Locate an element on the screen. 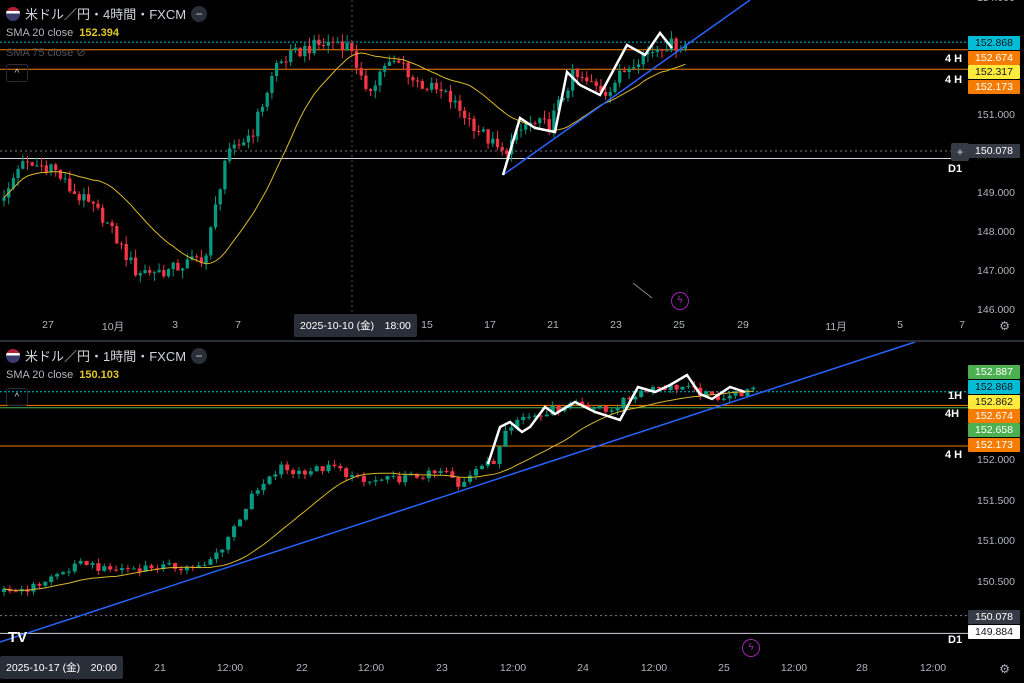  price-axis-label: 148.000 is located at coordinates (996, 232).